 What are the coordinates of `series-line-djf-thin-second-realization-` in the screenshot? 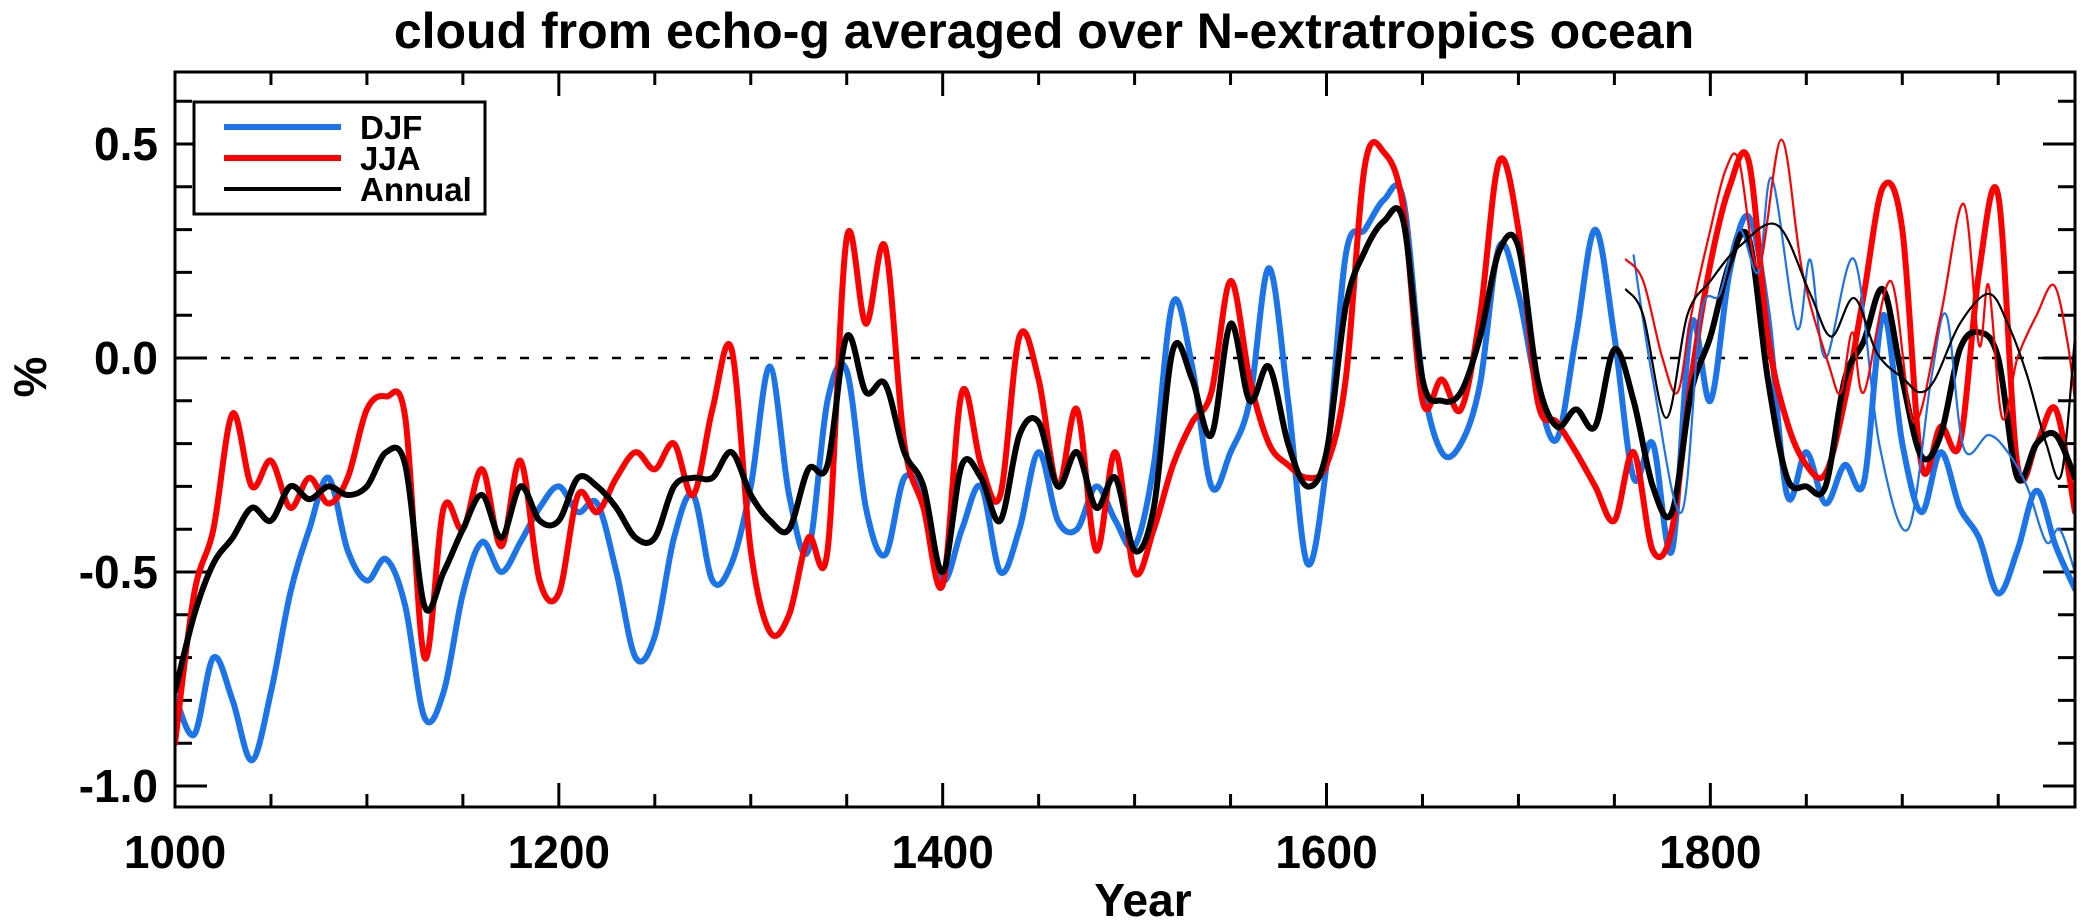 It's located at (1853, 375).